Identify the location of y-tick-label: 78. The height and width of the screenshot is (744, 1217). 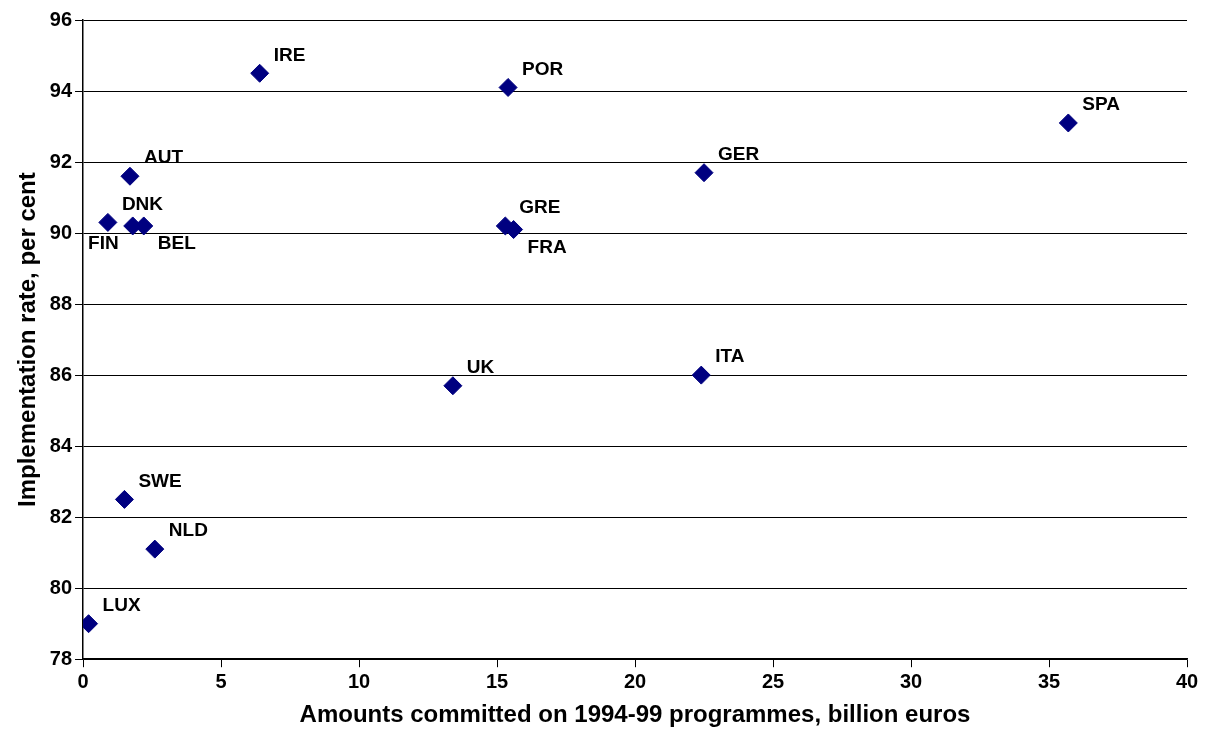
(61, 657).